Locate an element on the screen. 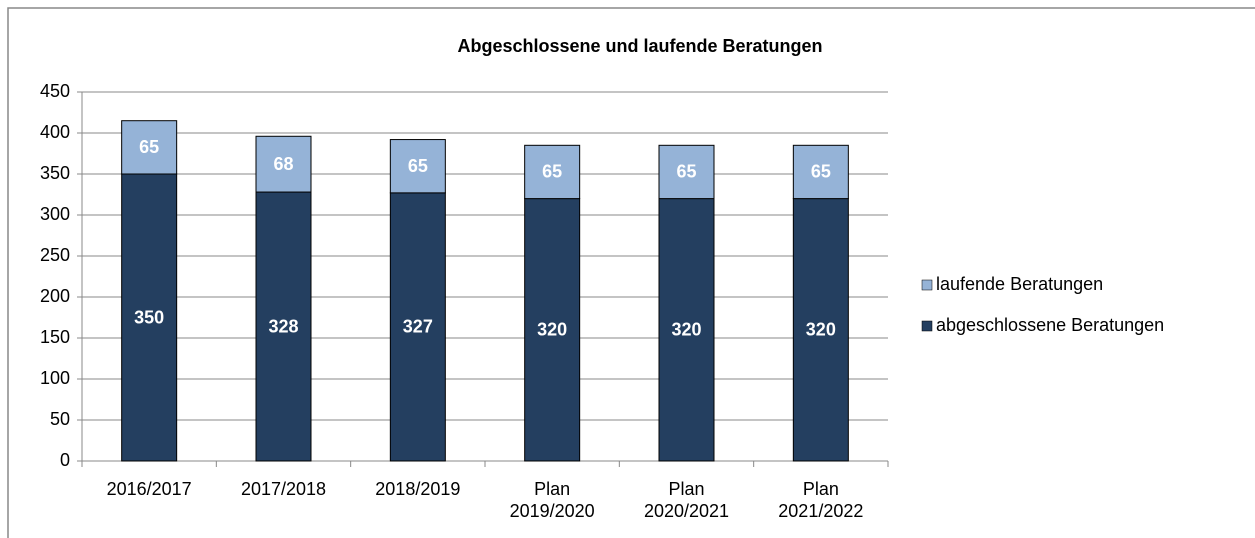 This screenshot has height=538, width=1255. data-label: 328 is located at coordinates (283, 326).